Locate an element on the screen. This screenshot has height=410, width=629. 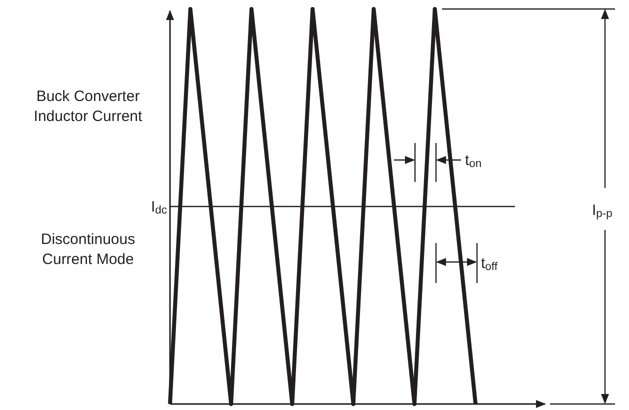
text: Discontinuous Current Mode is located at coordinates (88, 249).